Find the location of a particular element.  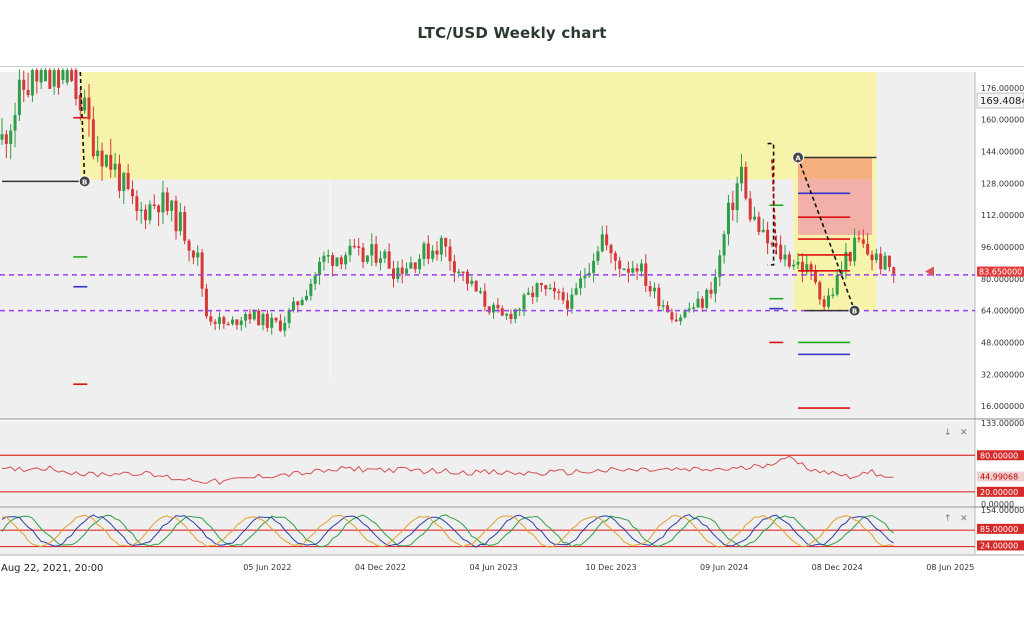

rsi-level-label: 20.00000 is located at coordinates (999, 492).